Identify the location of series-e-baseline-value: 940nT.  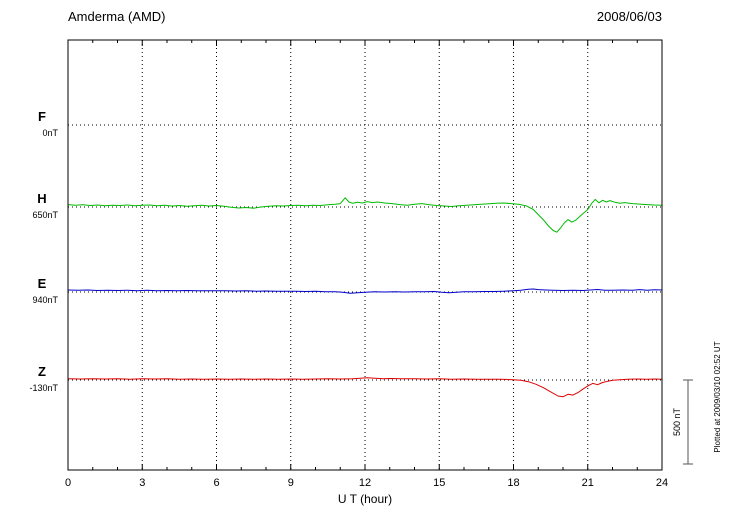
(45, 300).